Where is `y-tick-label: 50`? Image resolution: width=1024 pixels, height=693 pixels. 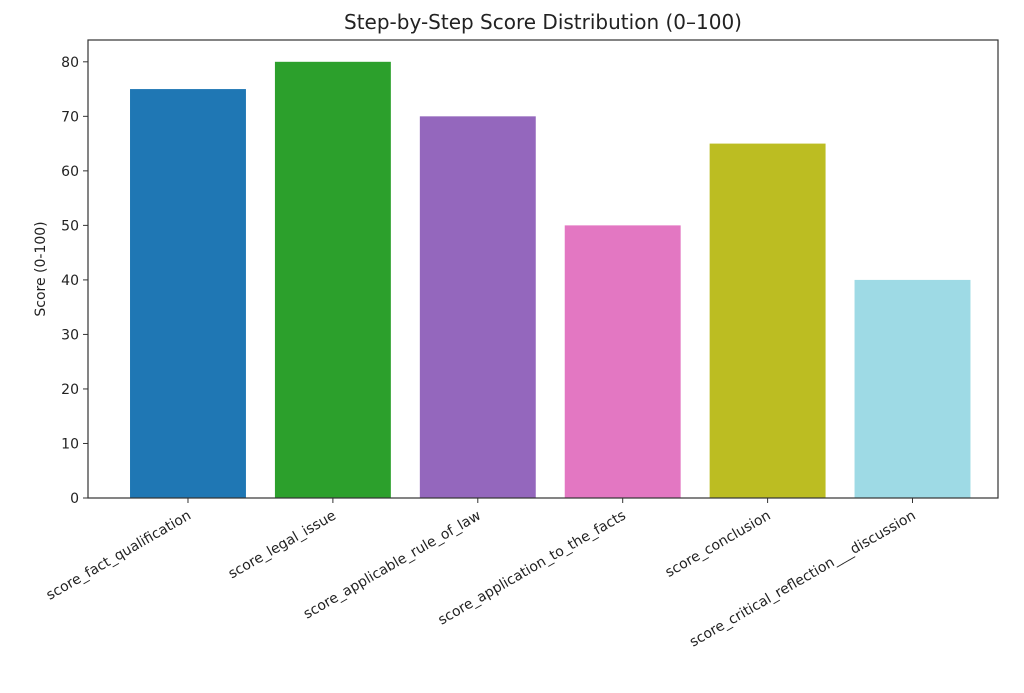
y-tick-label: 50 is located at coordinates (70, 226).